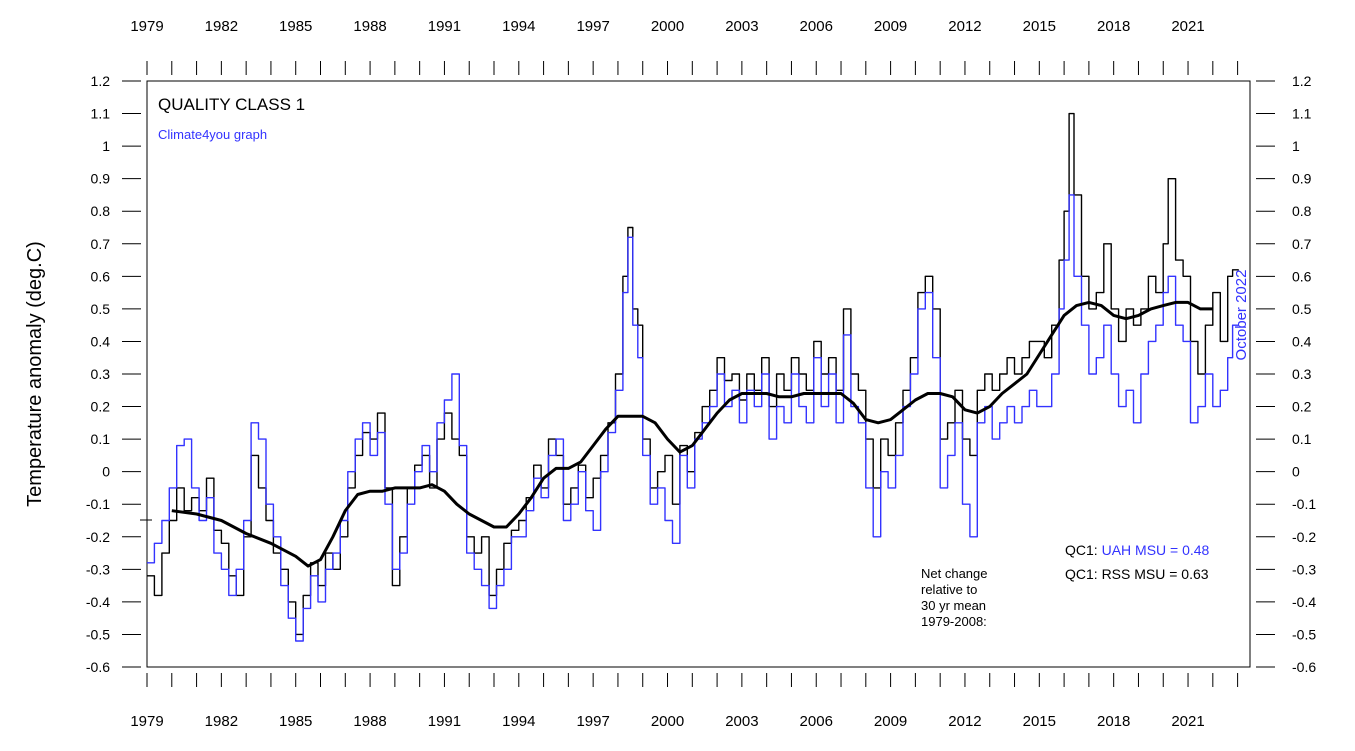 This screenshot has height=751, width=1355. Describe the element at coordinates (816, 721) in the screenshot. I see `x-tick-label-bottom: 2006` at that location.